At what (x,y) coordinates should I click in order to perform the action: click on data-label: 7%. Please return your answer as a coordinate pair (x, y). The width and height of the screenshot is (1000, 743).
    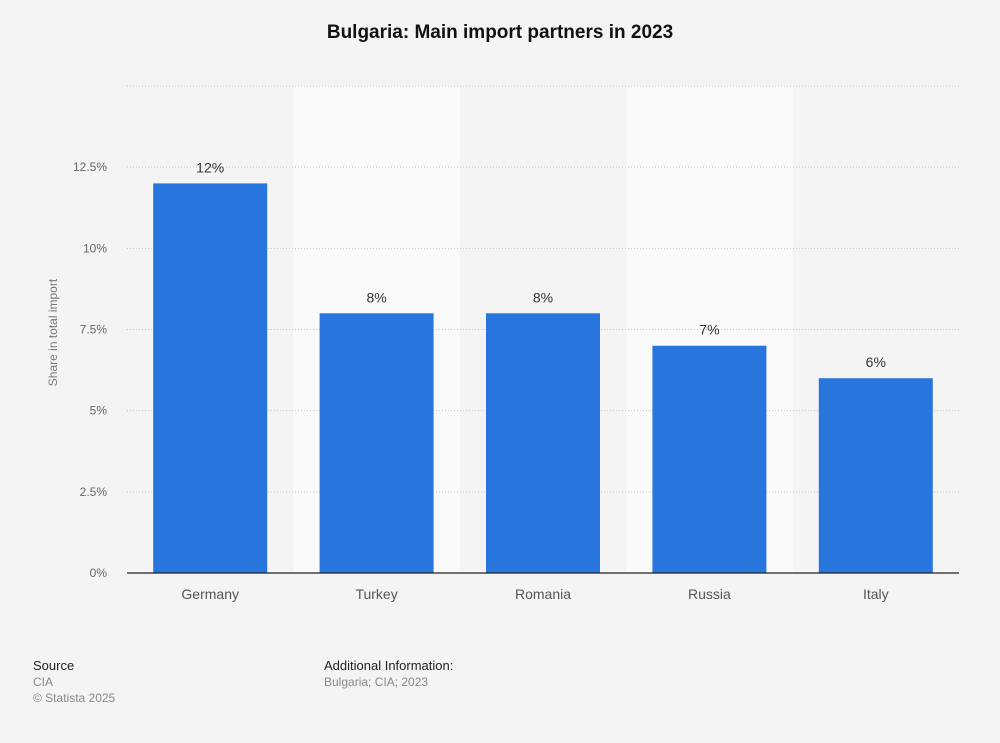
    Looking at the image, I should click on (709, 330).